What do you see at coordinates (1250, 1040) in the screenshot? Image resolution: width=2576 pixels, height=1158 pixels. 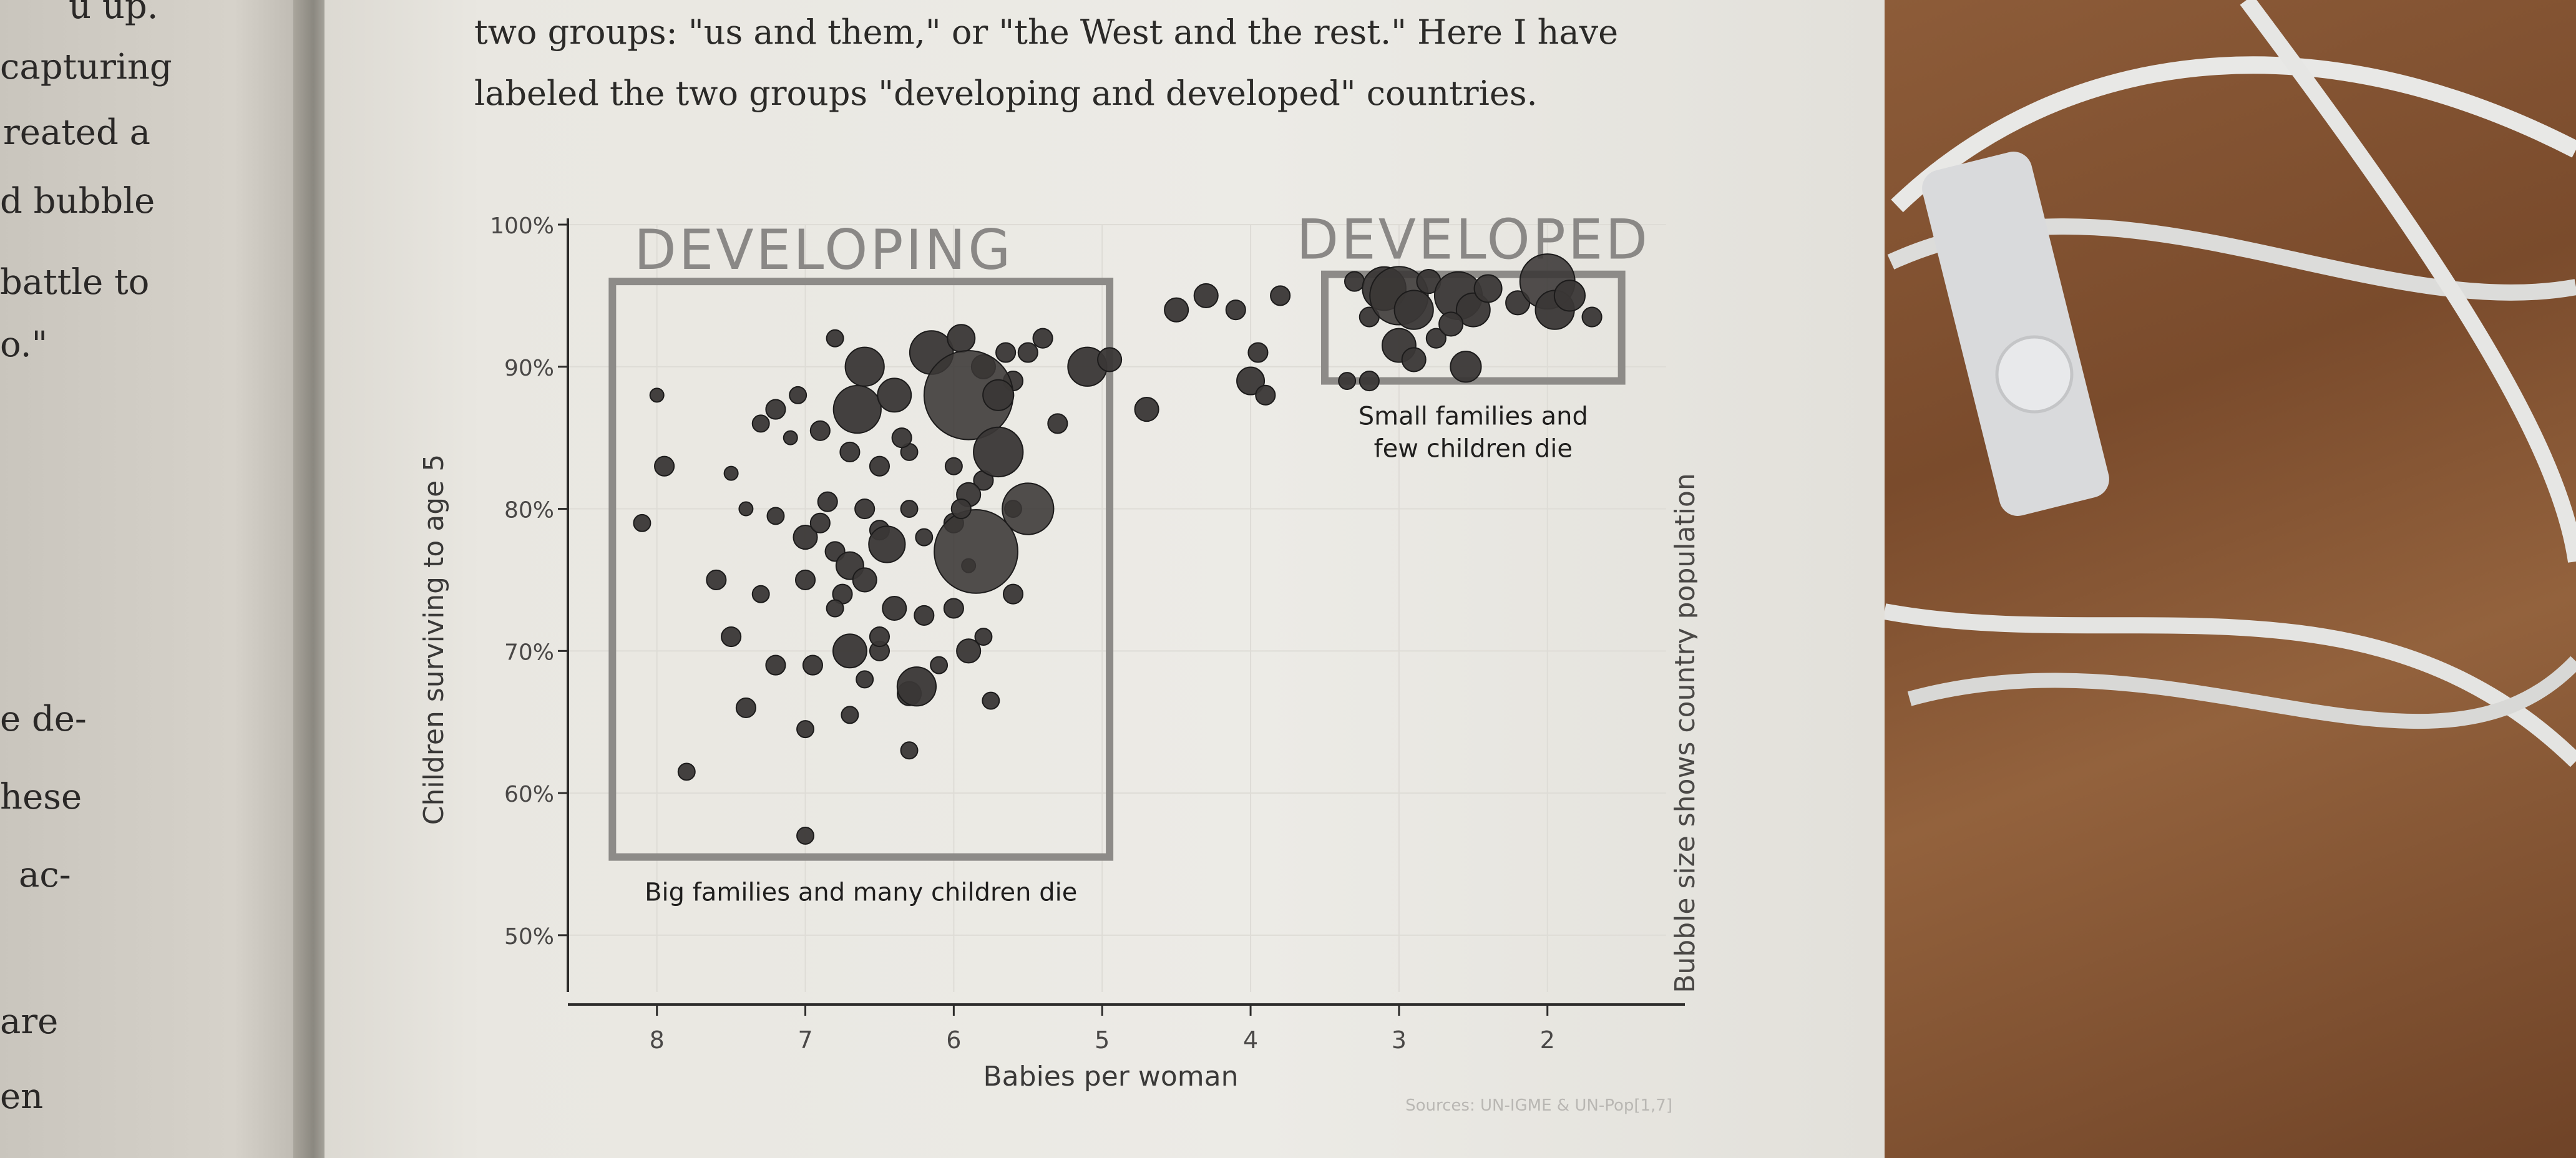 I see `x-tick-label-4: 4` at bounding box center [1250, 1040].